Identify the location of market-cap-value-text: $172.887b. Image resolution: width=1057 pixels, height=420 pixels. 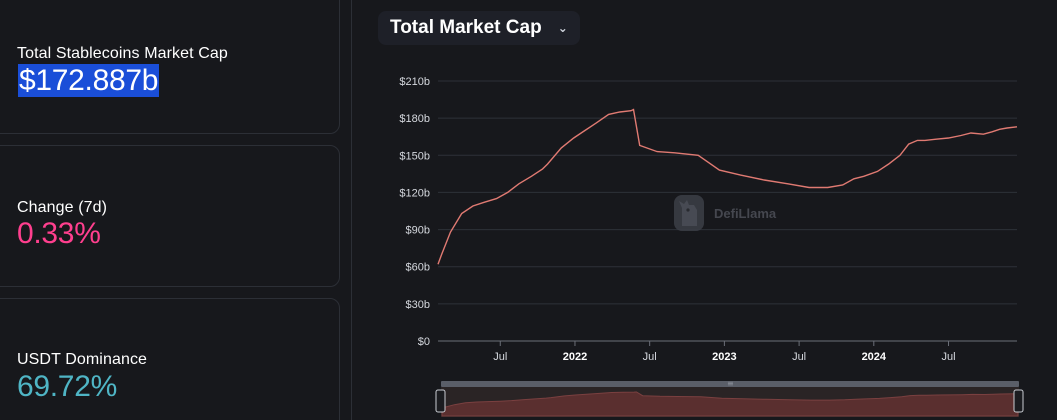
(89, 80).